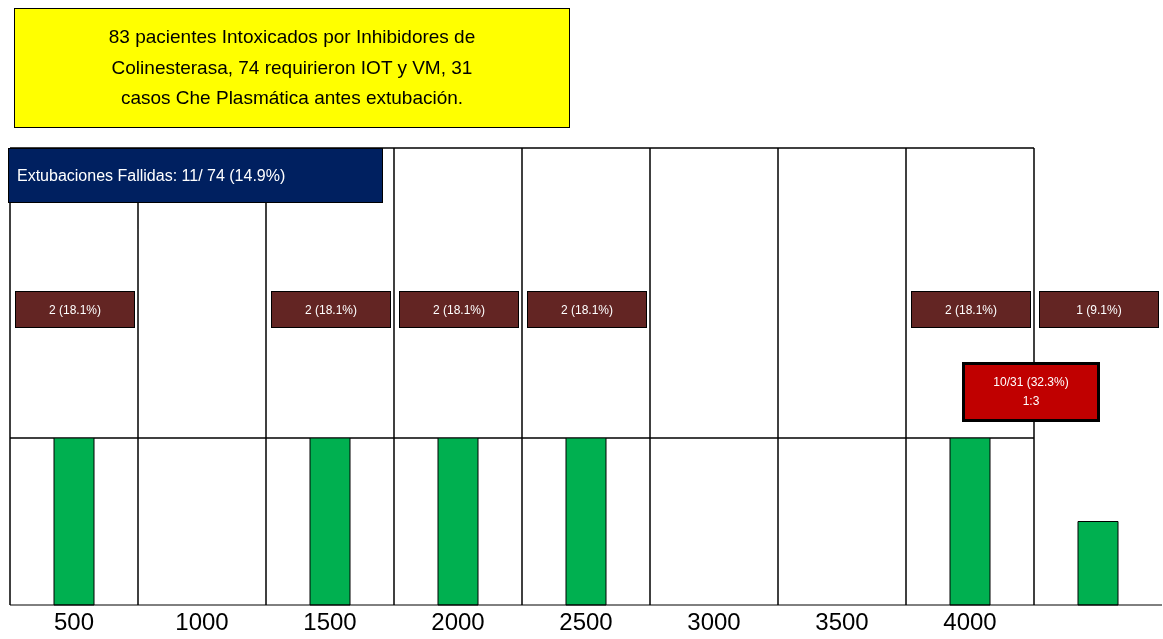 The height and width of the screenshot is (639, 1163). I want to click on x-tick-label: 4000, so click(970, 622).